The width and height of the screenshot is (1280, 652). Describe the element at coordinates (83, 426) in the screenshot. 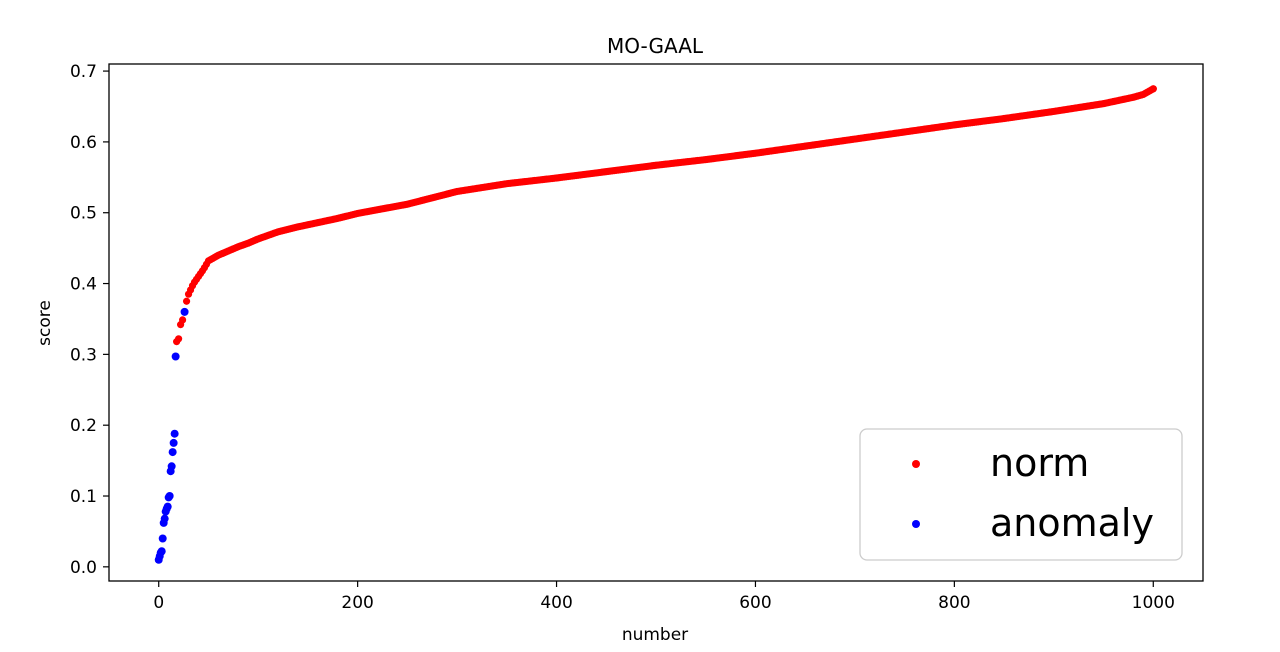

I see `y-tick-label: 0.2` at that location.